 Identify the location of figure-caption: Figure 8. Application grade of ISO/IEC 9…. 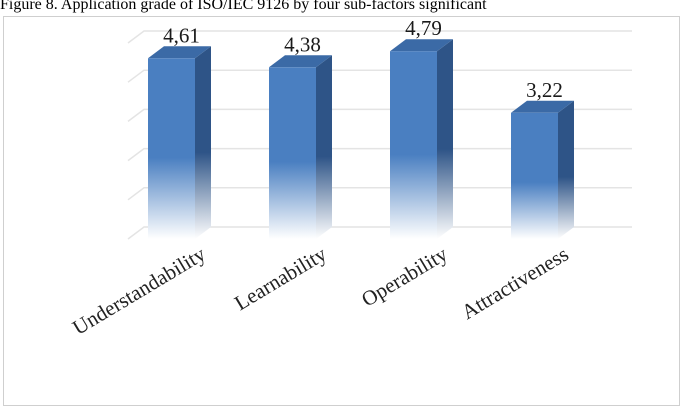
(243, 6).